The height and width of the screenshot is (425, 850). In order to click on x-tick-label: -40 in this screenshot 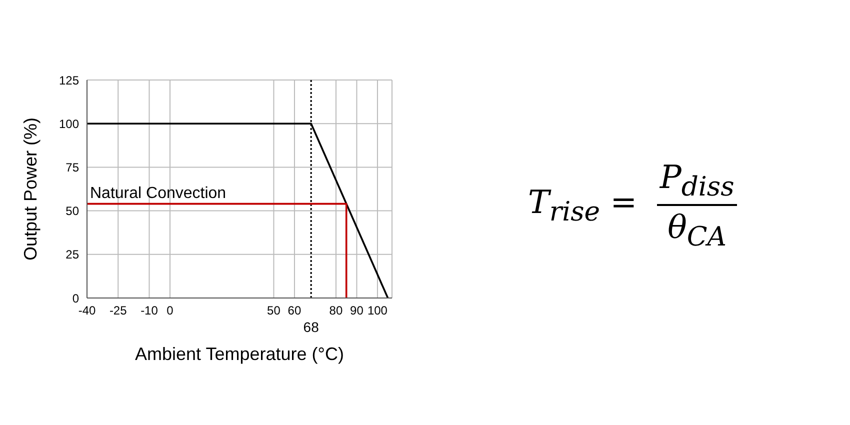, I will do `click(87, 311)`.